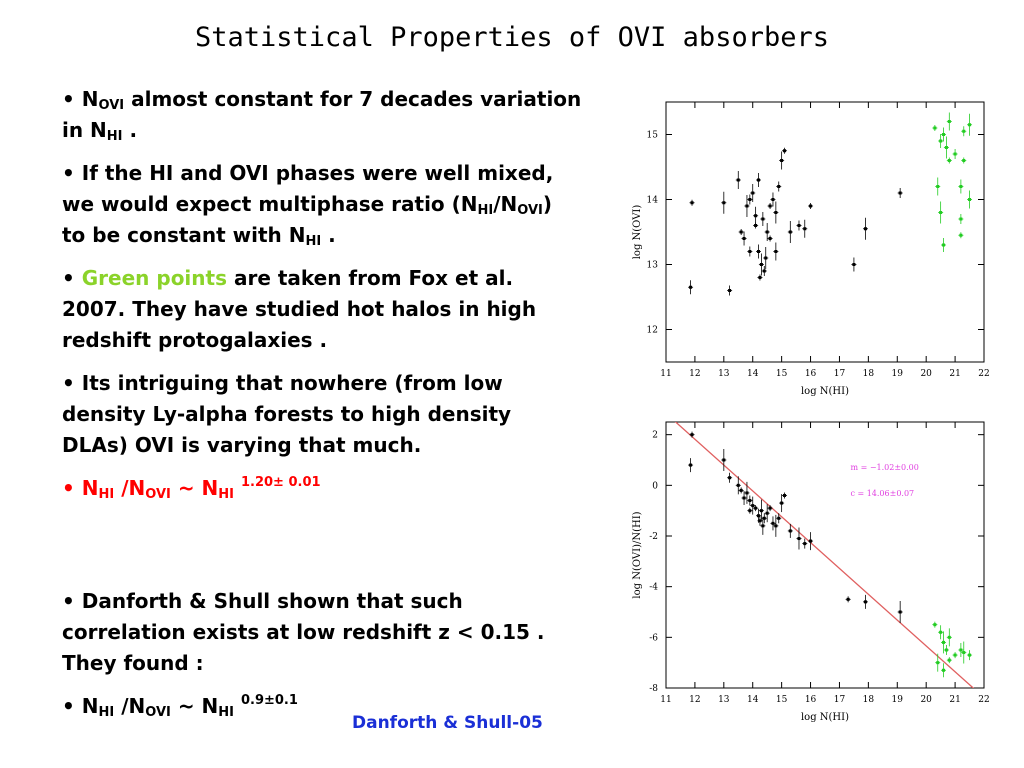 This screenshot has width=1024, height=768. Describe the element at coordinates (655, 436) in the screenshot. I see `y-tick-label: 2` at that location.